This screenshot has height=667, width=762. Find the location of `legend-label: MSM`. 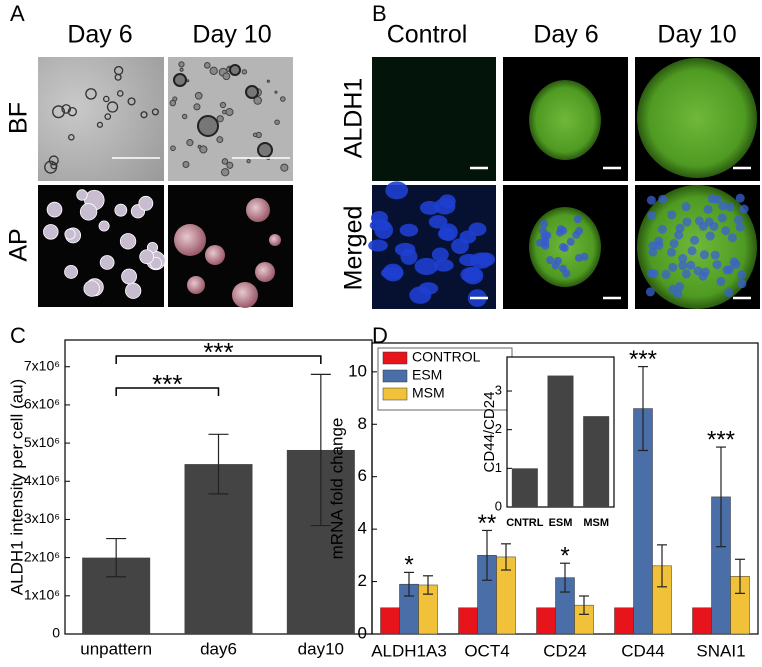

legend-label: MSM is located at coordinates (428, 393).